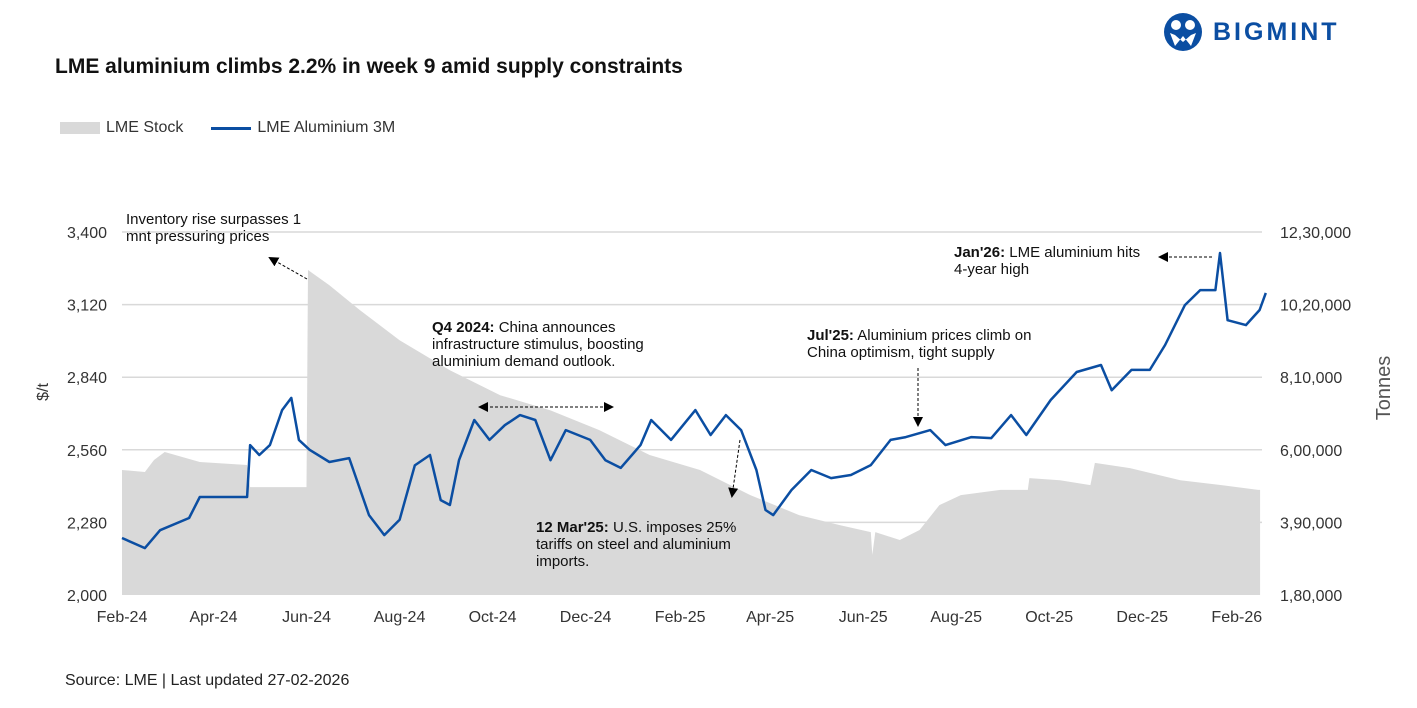  What do you see at coordinates (207, 680) in the screenshot?
I see `source-note: Source: LME | Last updated 27-02-2026` at bounding box center [207, 680].